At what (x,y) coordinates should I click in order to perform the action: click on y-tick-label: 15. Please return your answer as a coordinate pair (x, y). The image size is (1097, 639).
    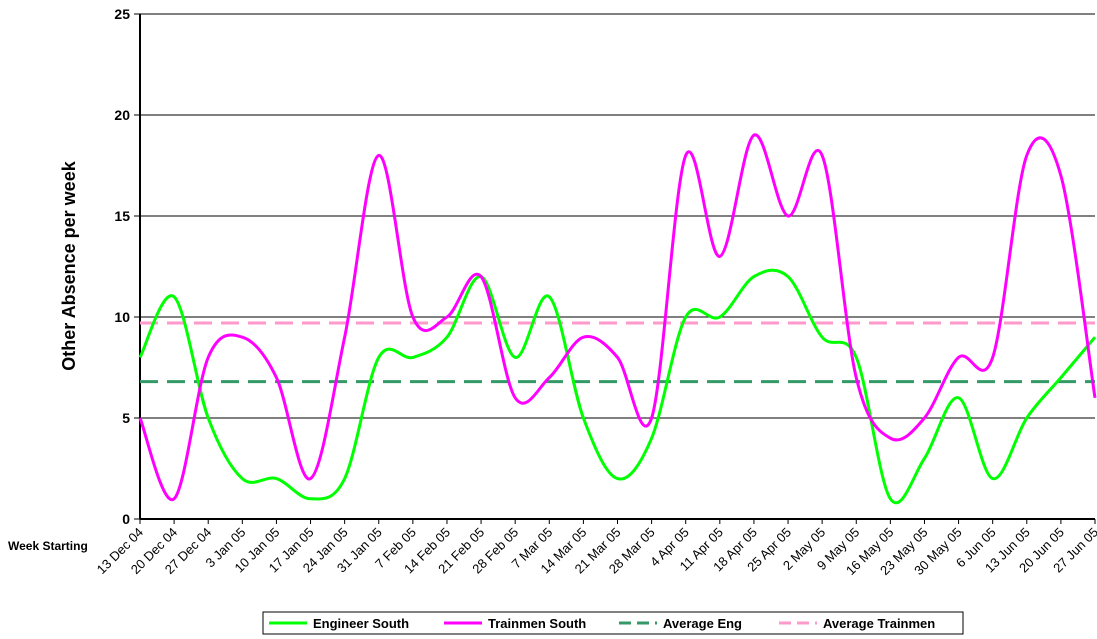
    Looking at the image, I should click on (122, 216).